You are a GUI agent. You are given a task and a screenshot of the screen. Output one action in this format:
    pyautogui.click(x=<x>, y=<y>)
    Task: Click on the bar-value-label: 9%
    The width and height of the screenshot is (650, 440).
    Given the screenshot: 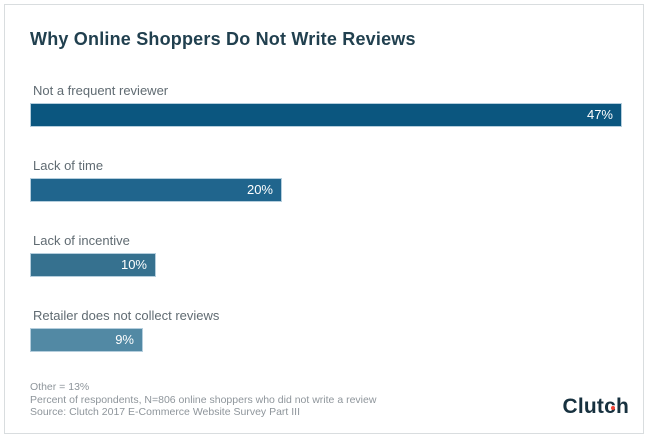 What is the action you would take?
    pyautogui.click(x=124, y=339)
    